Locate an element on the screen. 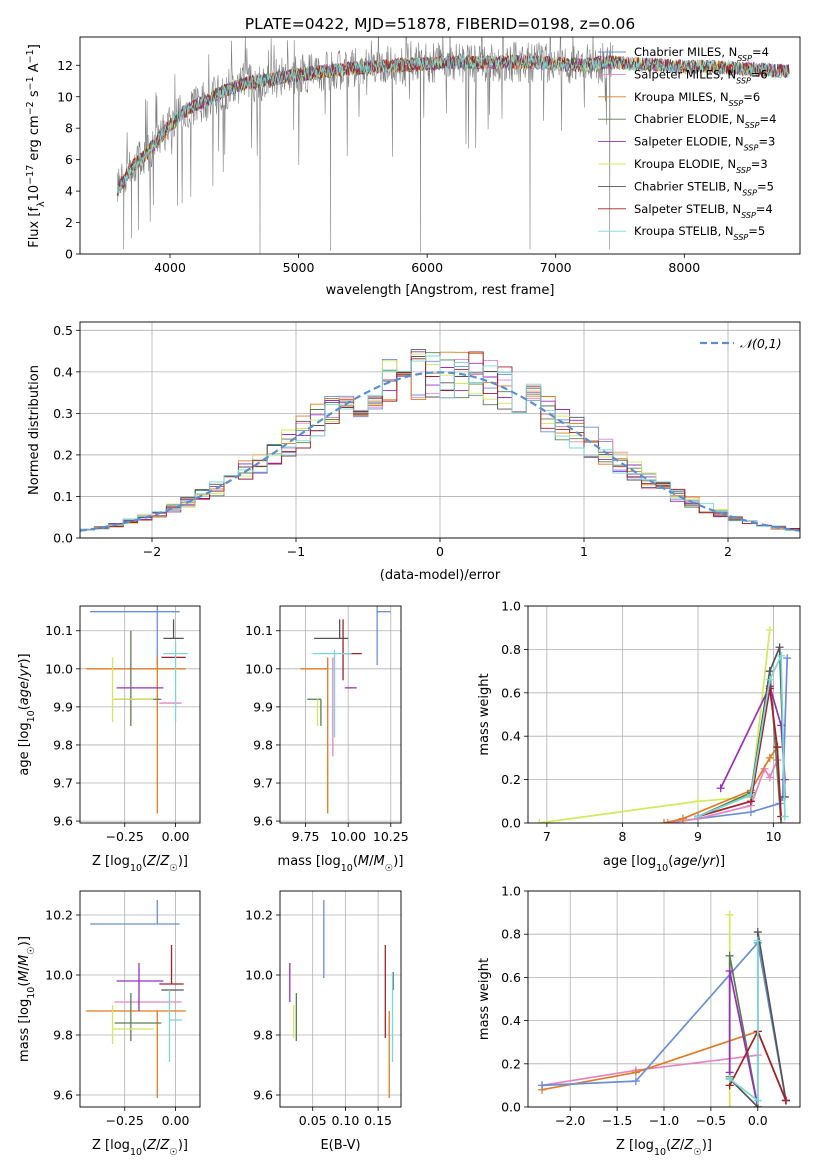  x-tick-label: 0.10 is located at coordinates (345, 1120).